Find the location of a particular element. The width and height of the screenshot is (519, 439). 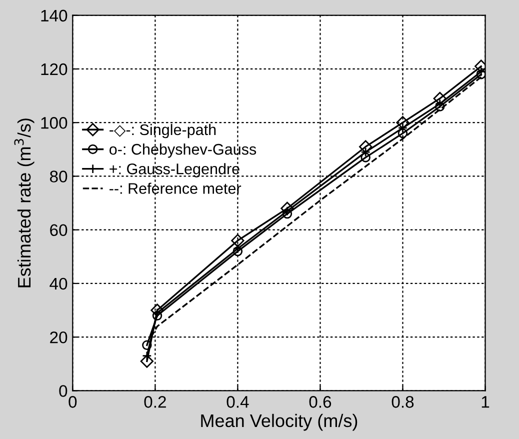

y-tick-label: 0 is located at coordinates (63, 391).